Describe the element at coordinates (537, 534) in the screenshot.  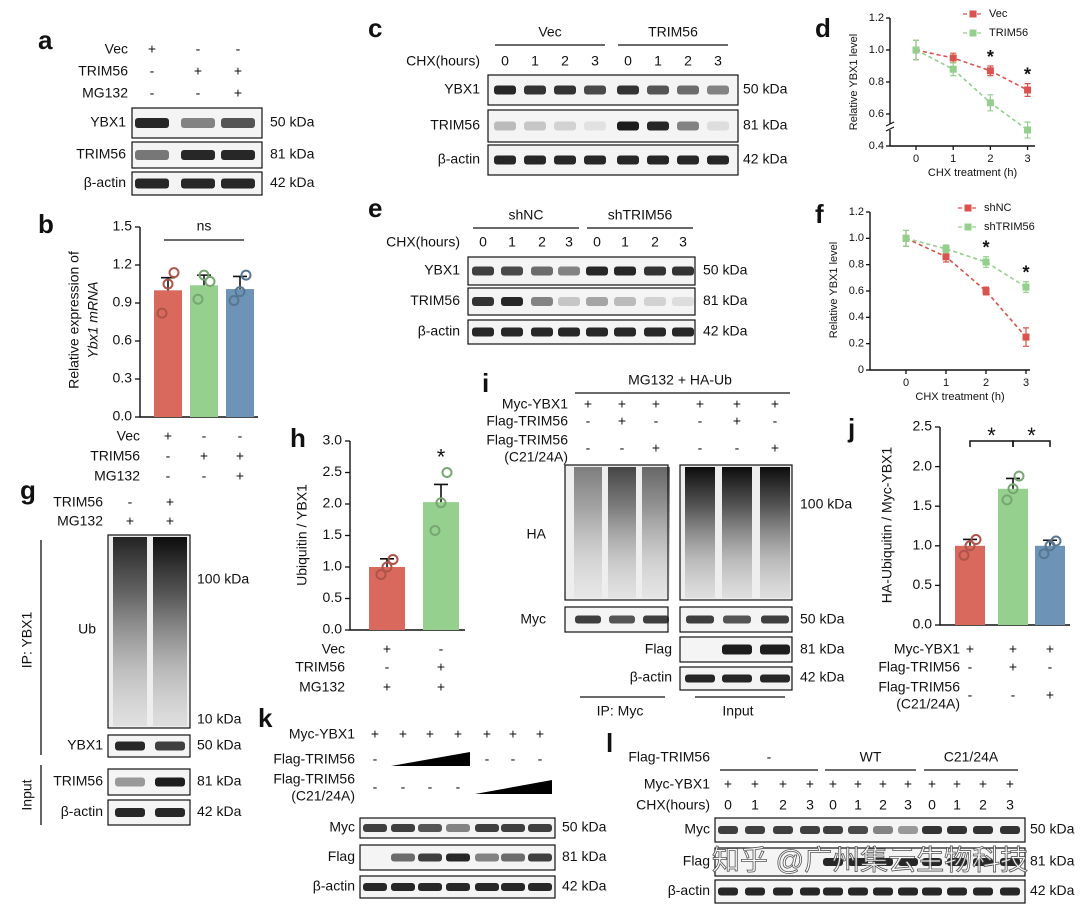
I see `band-label: HA` at that location.